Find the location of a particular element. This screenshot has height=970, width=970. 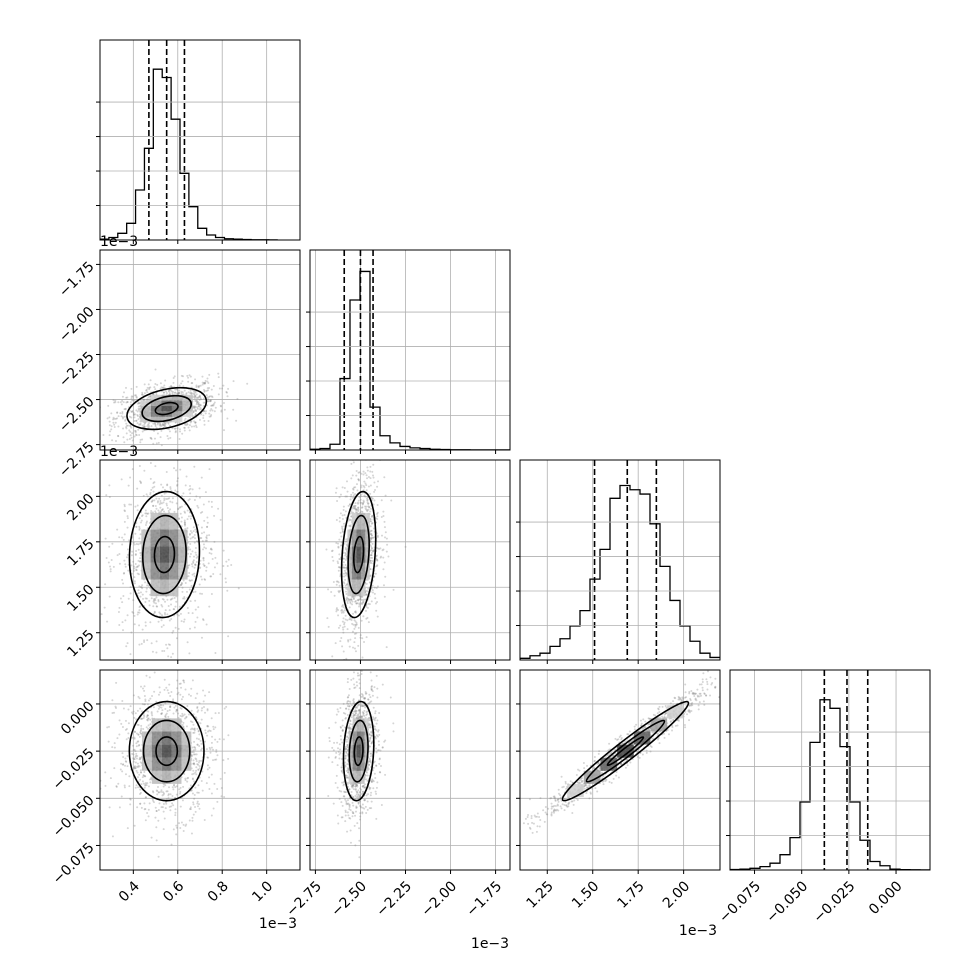

y-tick-label: −2.50 is located at coordinates (77, 415).